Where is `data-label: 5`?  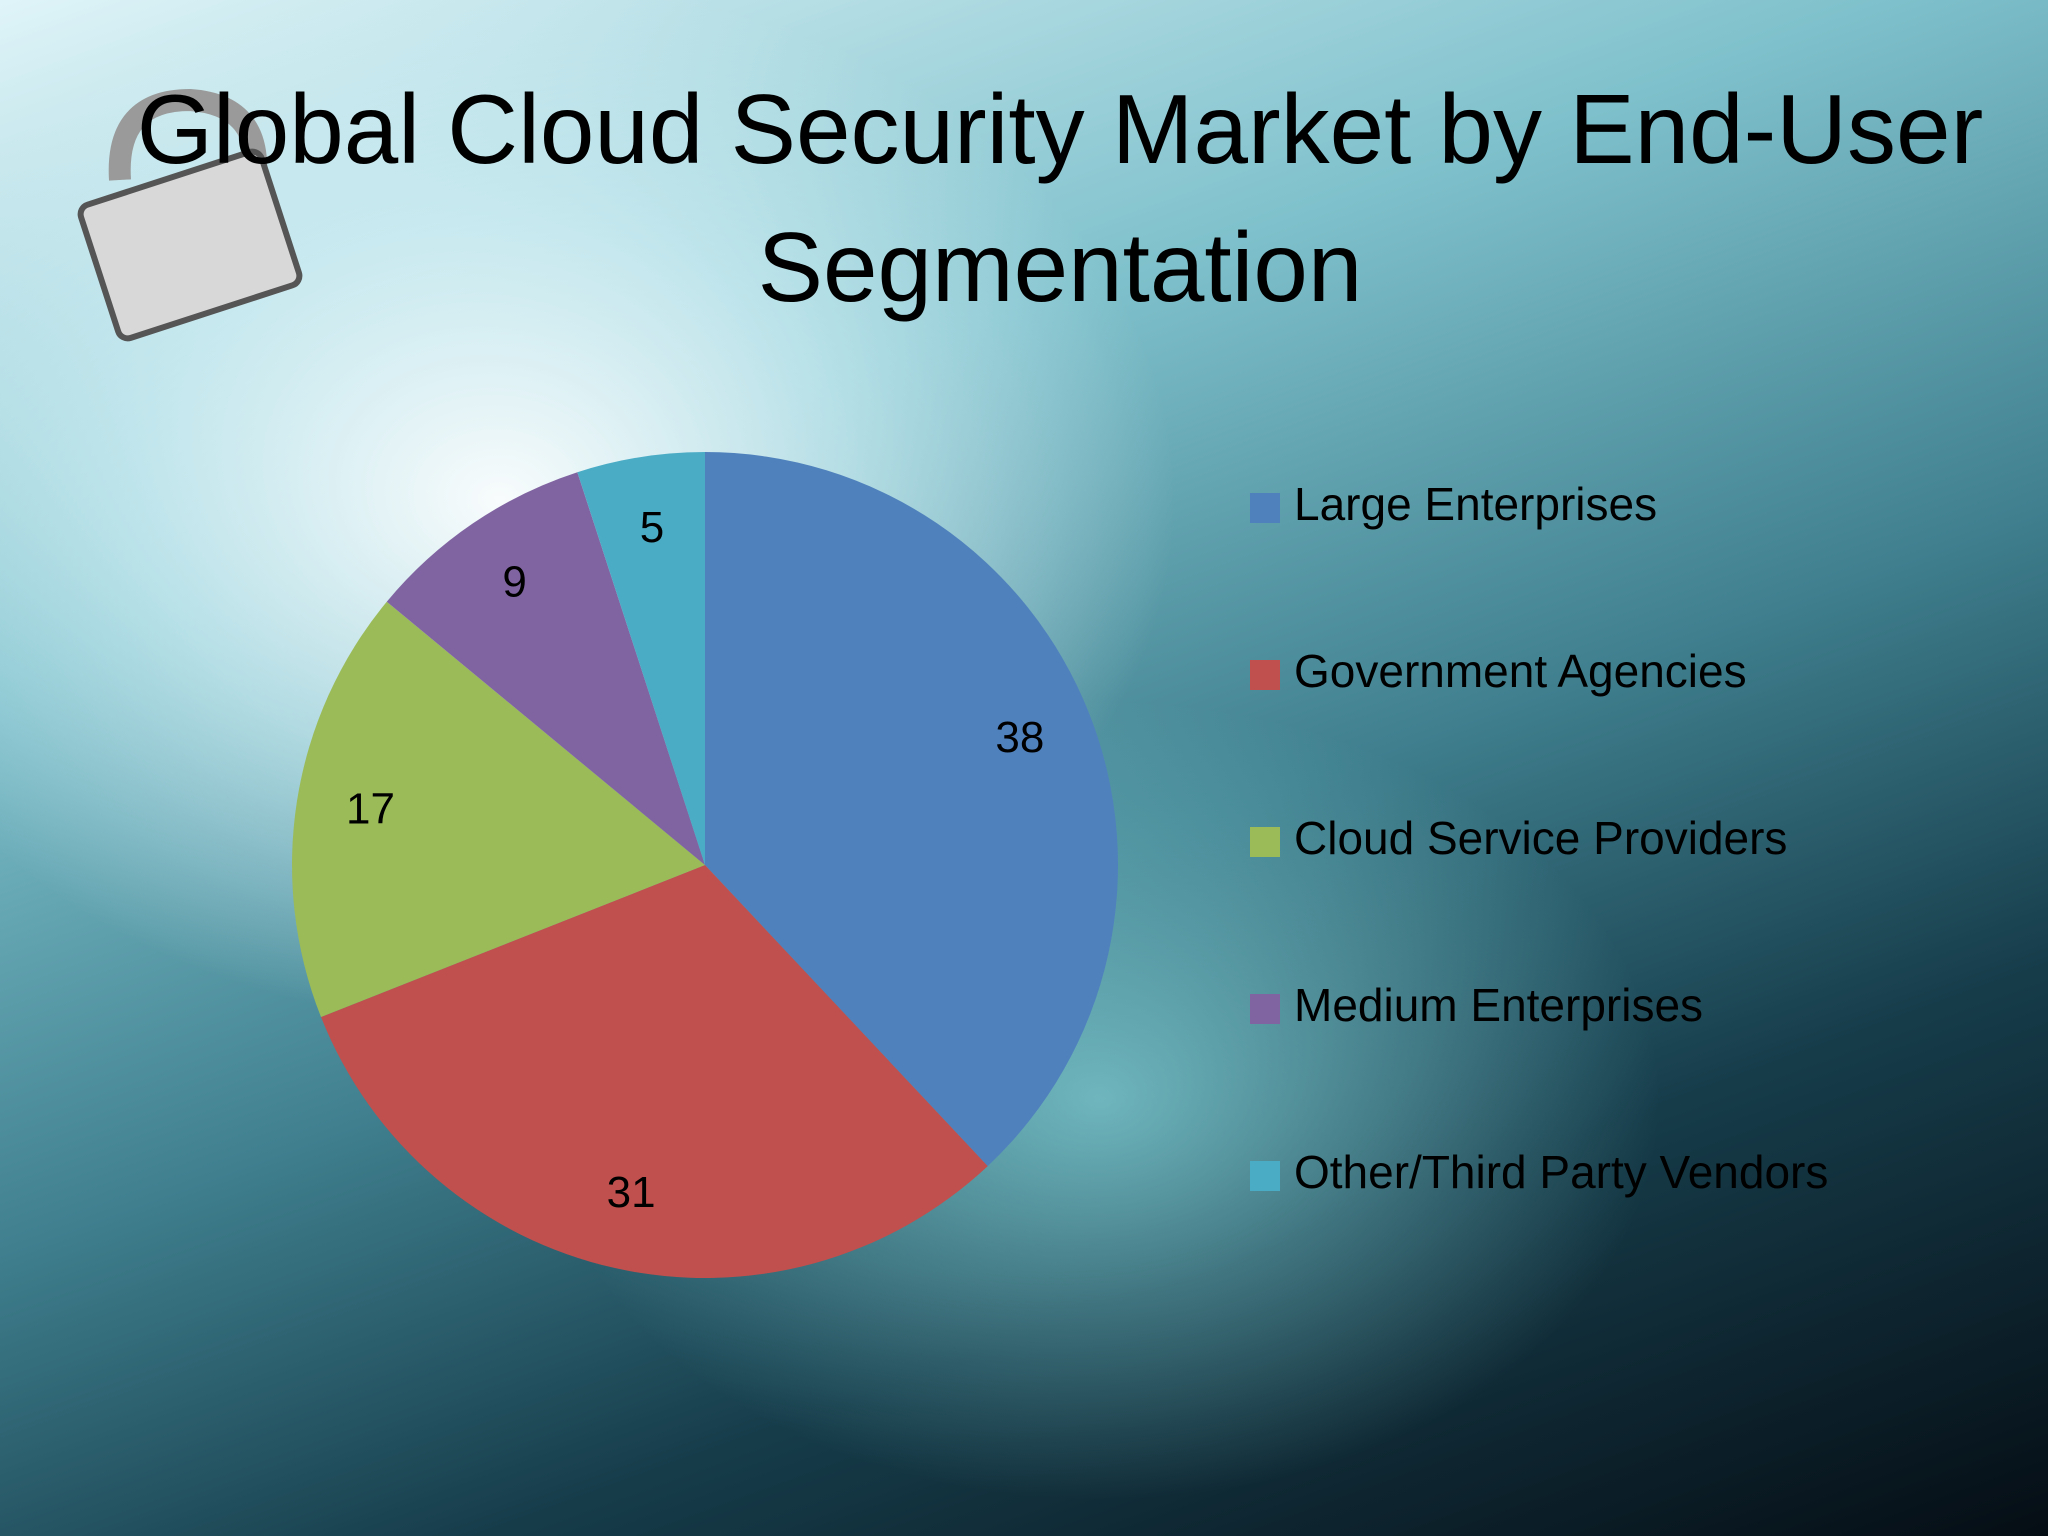 data-label: 5 is located at coordinates (652, 527).